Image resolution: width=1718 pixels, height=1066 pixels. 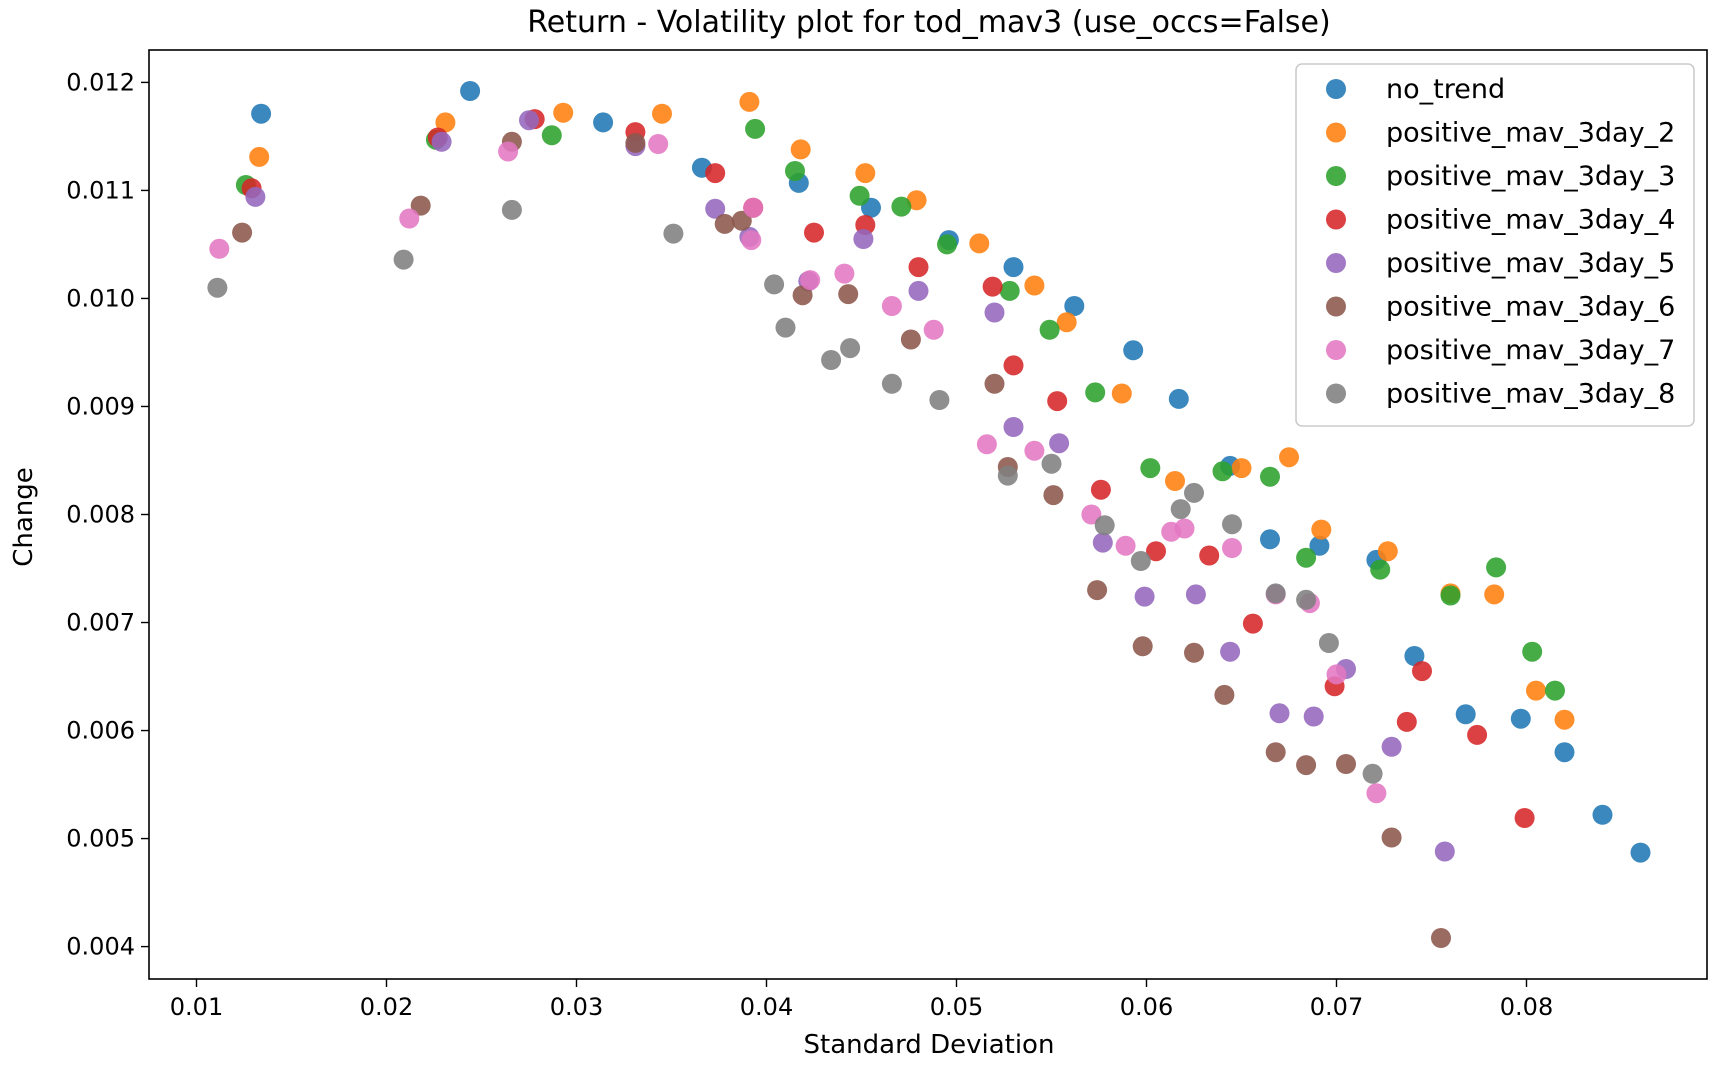 I want to click on y-tick-label: 0.009, so click(x=100, y=406).